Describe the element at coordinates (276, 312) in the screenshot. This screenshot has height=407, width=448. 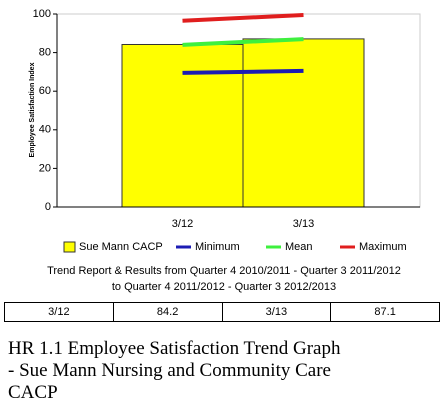
I see `table-cell: 3/13` at that location.